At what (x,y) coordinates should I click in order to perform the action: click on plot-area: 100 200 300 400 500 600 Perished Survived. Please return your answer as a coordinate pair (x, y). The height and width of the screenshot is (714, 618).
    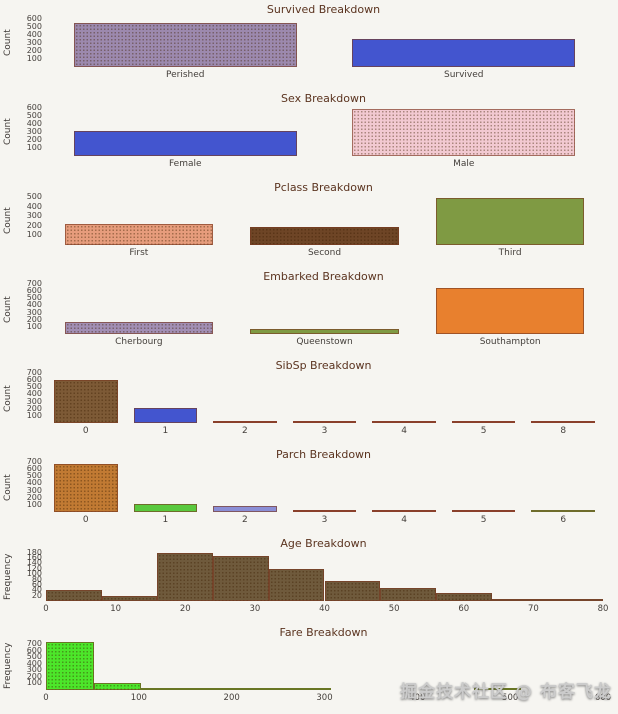
    Looking at the image, I should click on (315, 47).